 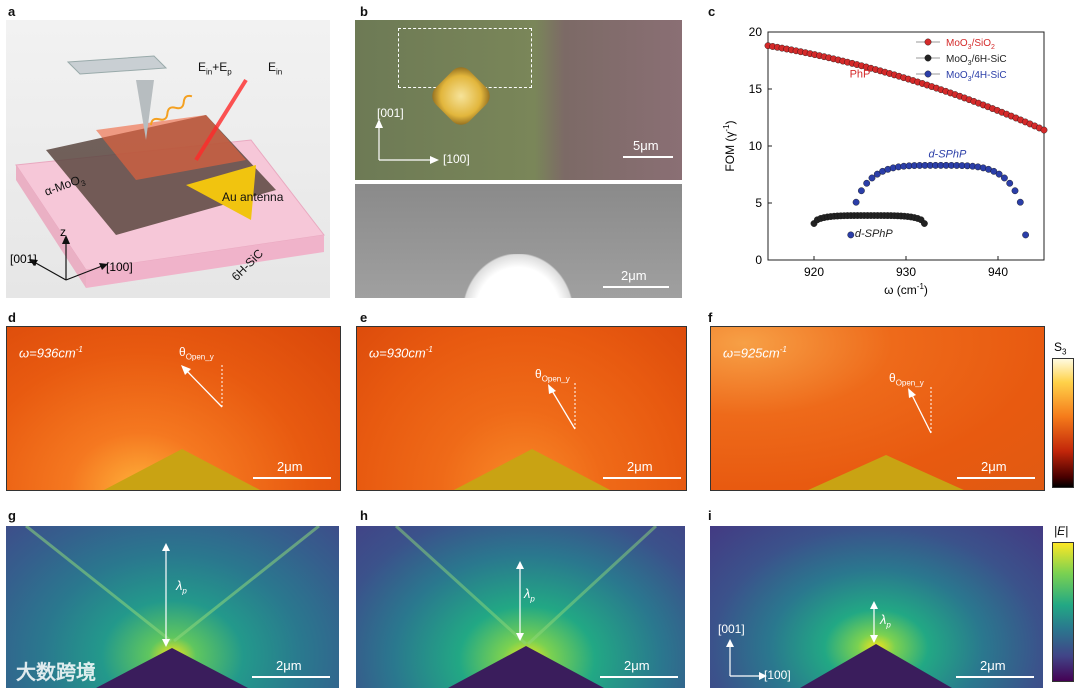 I want to click on optical-axis-100: [100], so click(x=456, y=159).